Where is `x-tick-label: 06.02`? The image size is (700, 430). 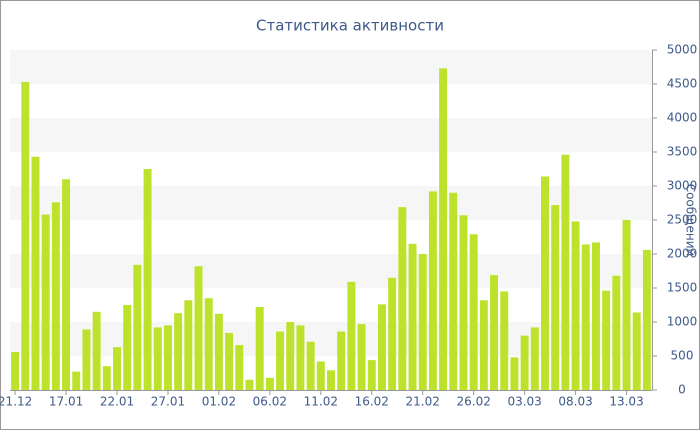
x-tick-label: 06.02 is located at coordinates (270, 402).